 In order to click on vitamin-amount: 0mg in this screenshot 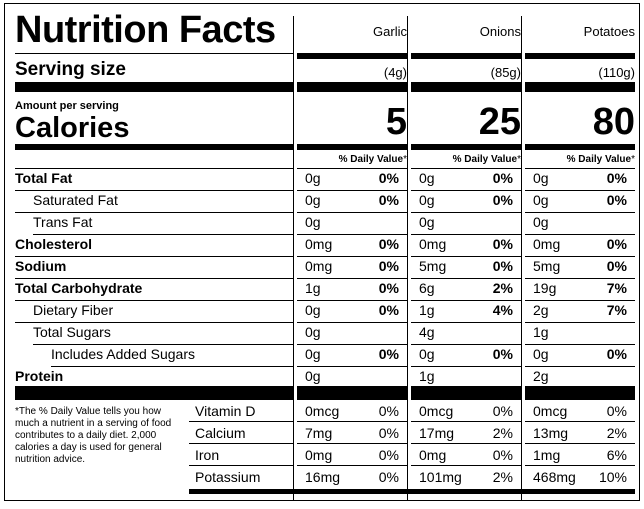, I will do `click(319, 455)`.